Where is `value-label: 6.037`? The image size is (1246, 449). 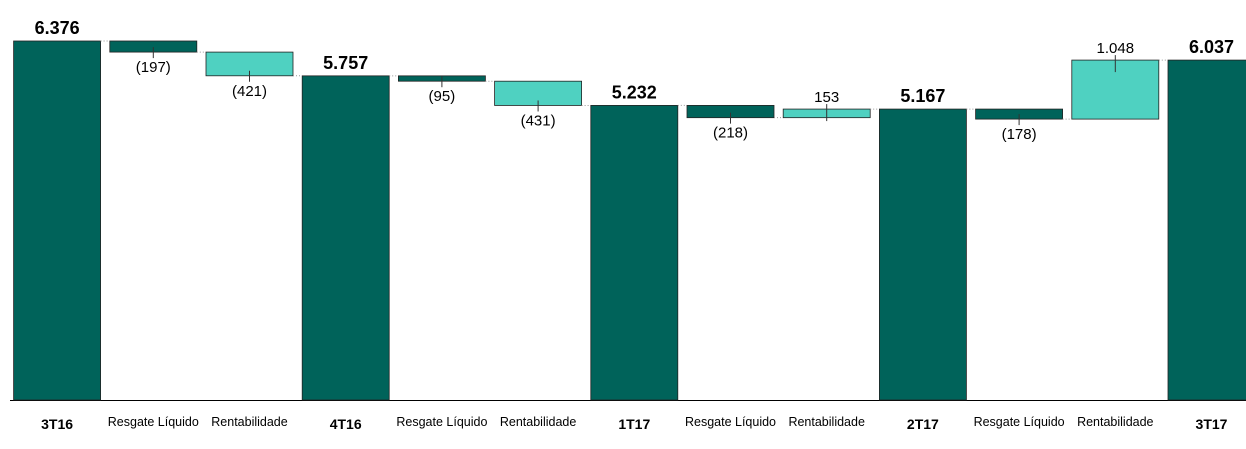 value-label: 6.037 is located at coordinates (1211, 47).